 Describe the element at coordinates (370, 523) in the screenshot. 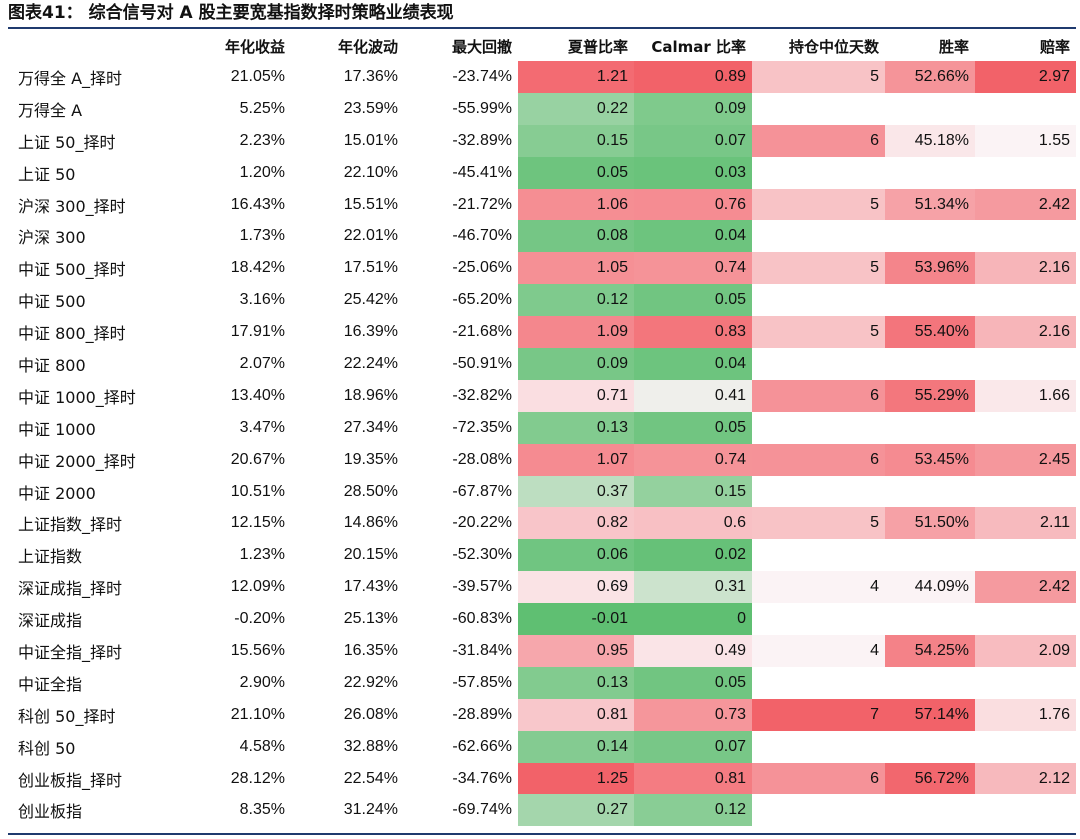

I see `cell-annual-volatility: 14.86%` at that location.